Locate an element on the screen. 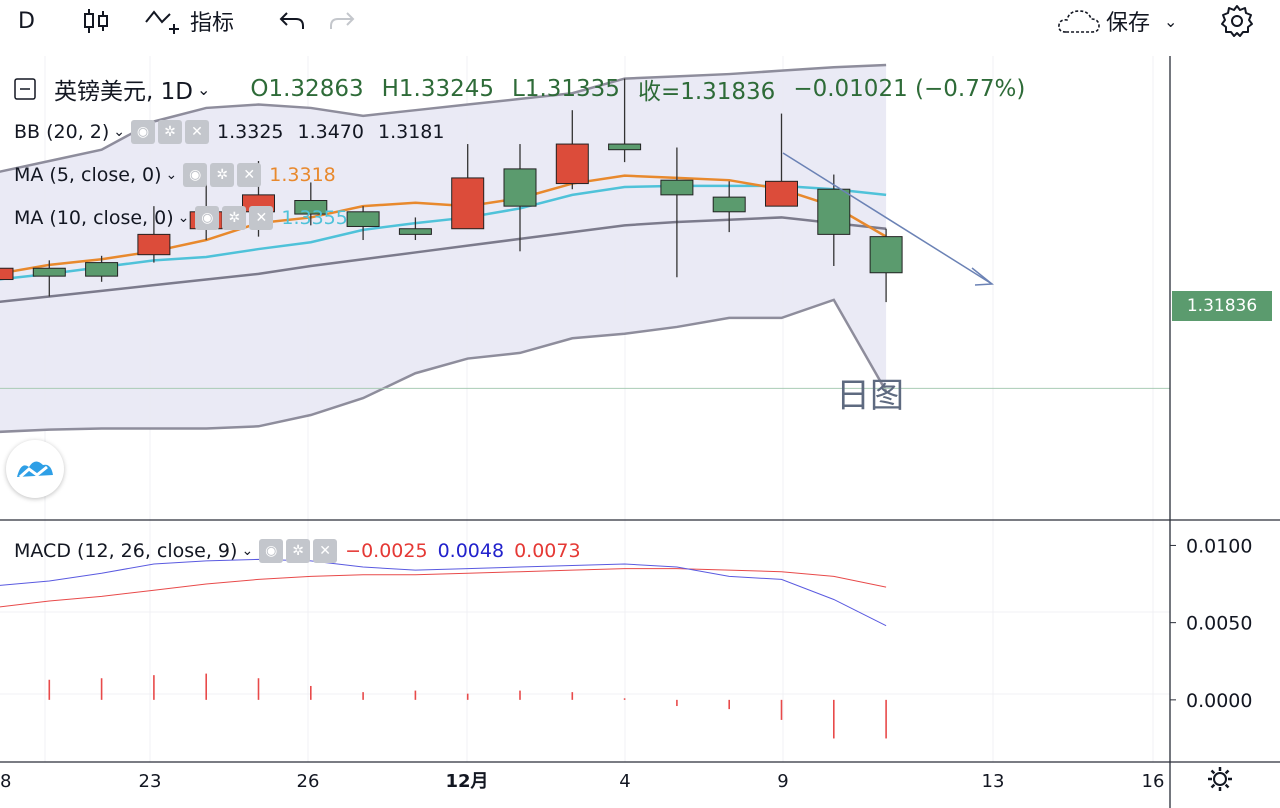 This screenshot has width=1280, height=808. legend-bb: BB (20, 2) ⌄ ◉ ✲ ✕ 1.3325 1.3470 1.3181 is located at coordinates (236, 132).